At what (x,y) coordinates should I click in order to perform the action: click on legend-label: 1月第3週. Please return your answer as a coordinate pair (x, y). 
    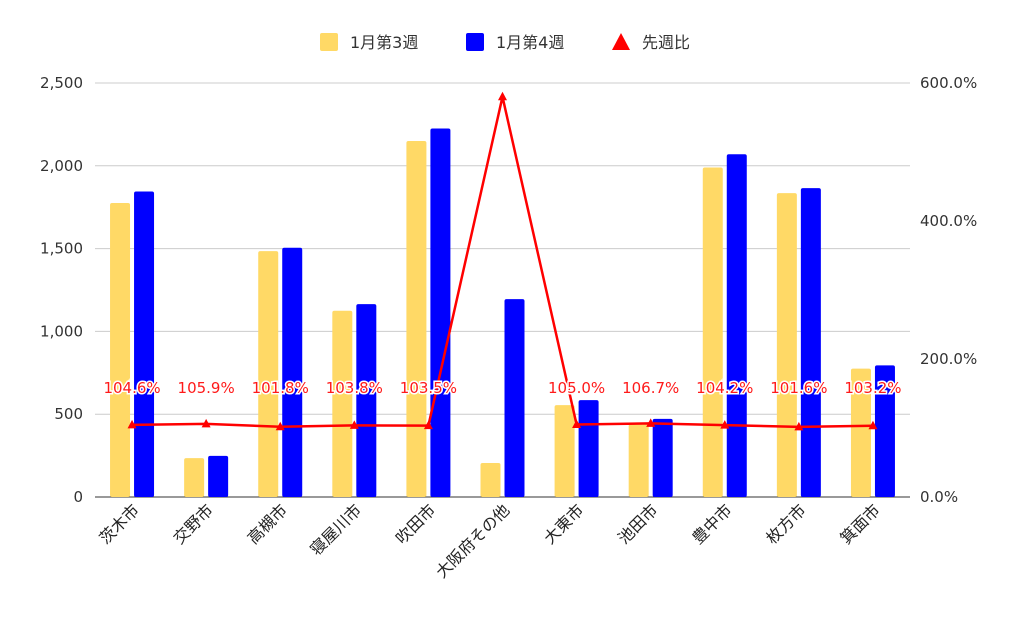
    Looking at the image, I should click on (384, 42).